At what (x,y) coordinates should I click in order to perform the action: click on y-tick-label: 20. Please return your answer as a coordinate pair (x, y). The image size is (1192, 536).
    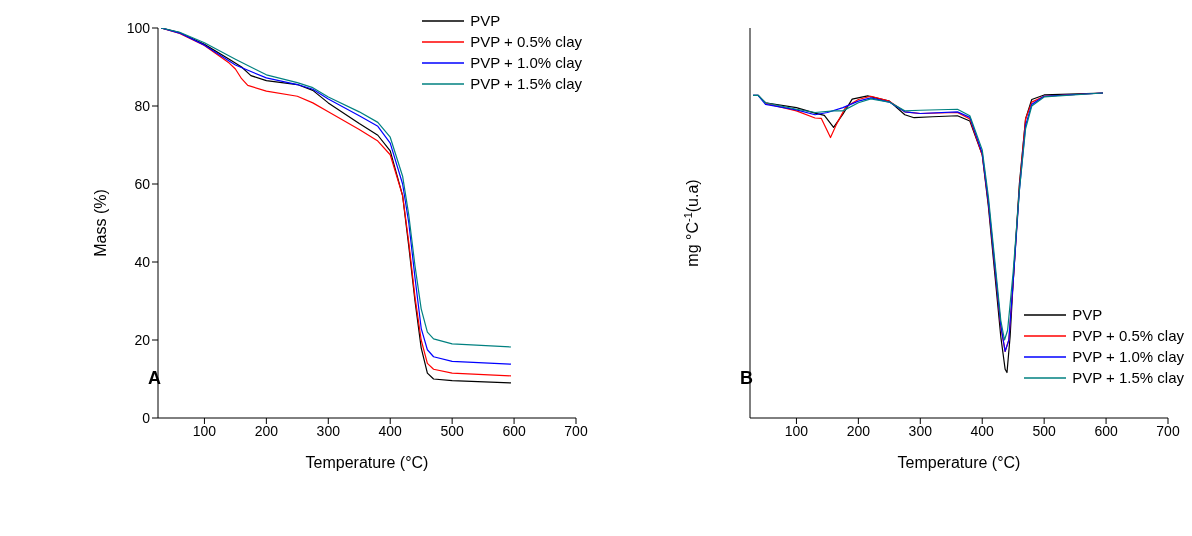
    Looking at the image, I should click on (142, 339).